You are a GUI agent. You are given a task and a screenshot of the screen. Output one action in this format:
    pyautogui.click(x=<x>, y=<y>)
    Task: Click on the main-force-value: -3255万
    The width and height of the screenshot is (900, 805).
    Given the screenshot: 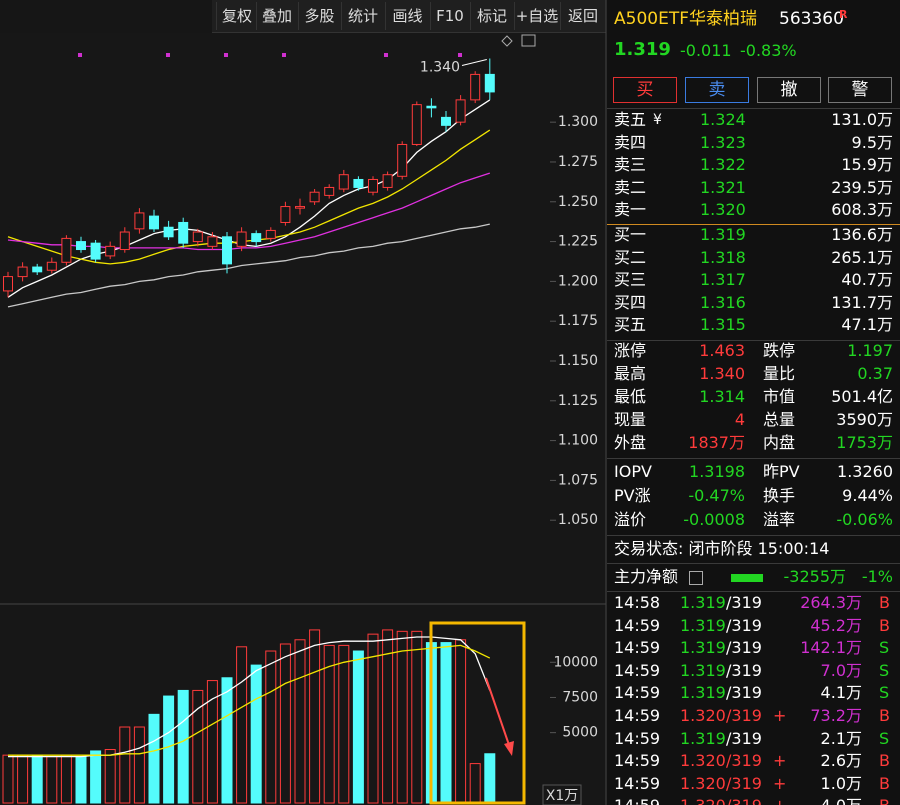 What is the action you would take?
    pyautogui.click(x=815, y=576)
    